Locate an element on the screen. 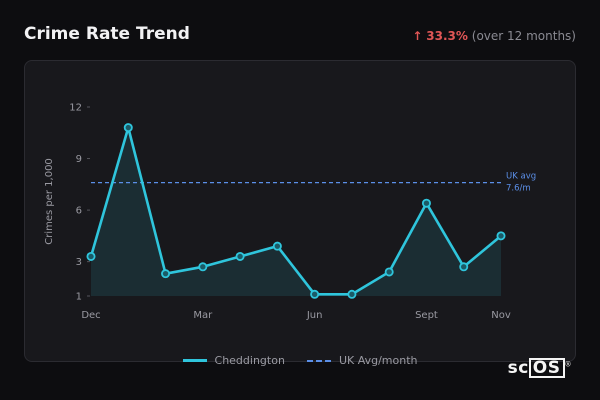 The image size is (600, 400). x-tick-label: Mar is located at coordinates (203, 315).